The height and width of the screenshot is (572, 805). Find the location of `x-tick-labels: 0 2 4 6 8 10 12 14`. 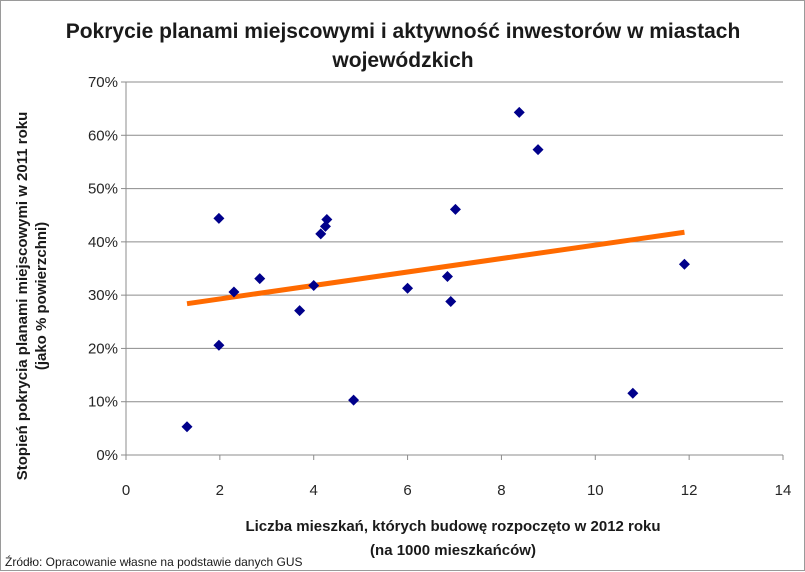

x-tick-labels: 0 2 4 6 8 10 12 14 is located at coordinates (457, 490).